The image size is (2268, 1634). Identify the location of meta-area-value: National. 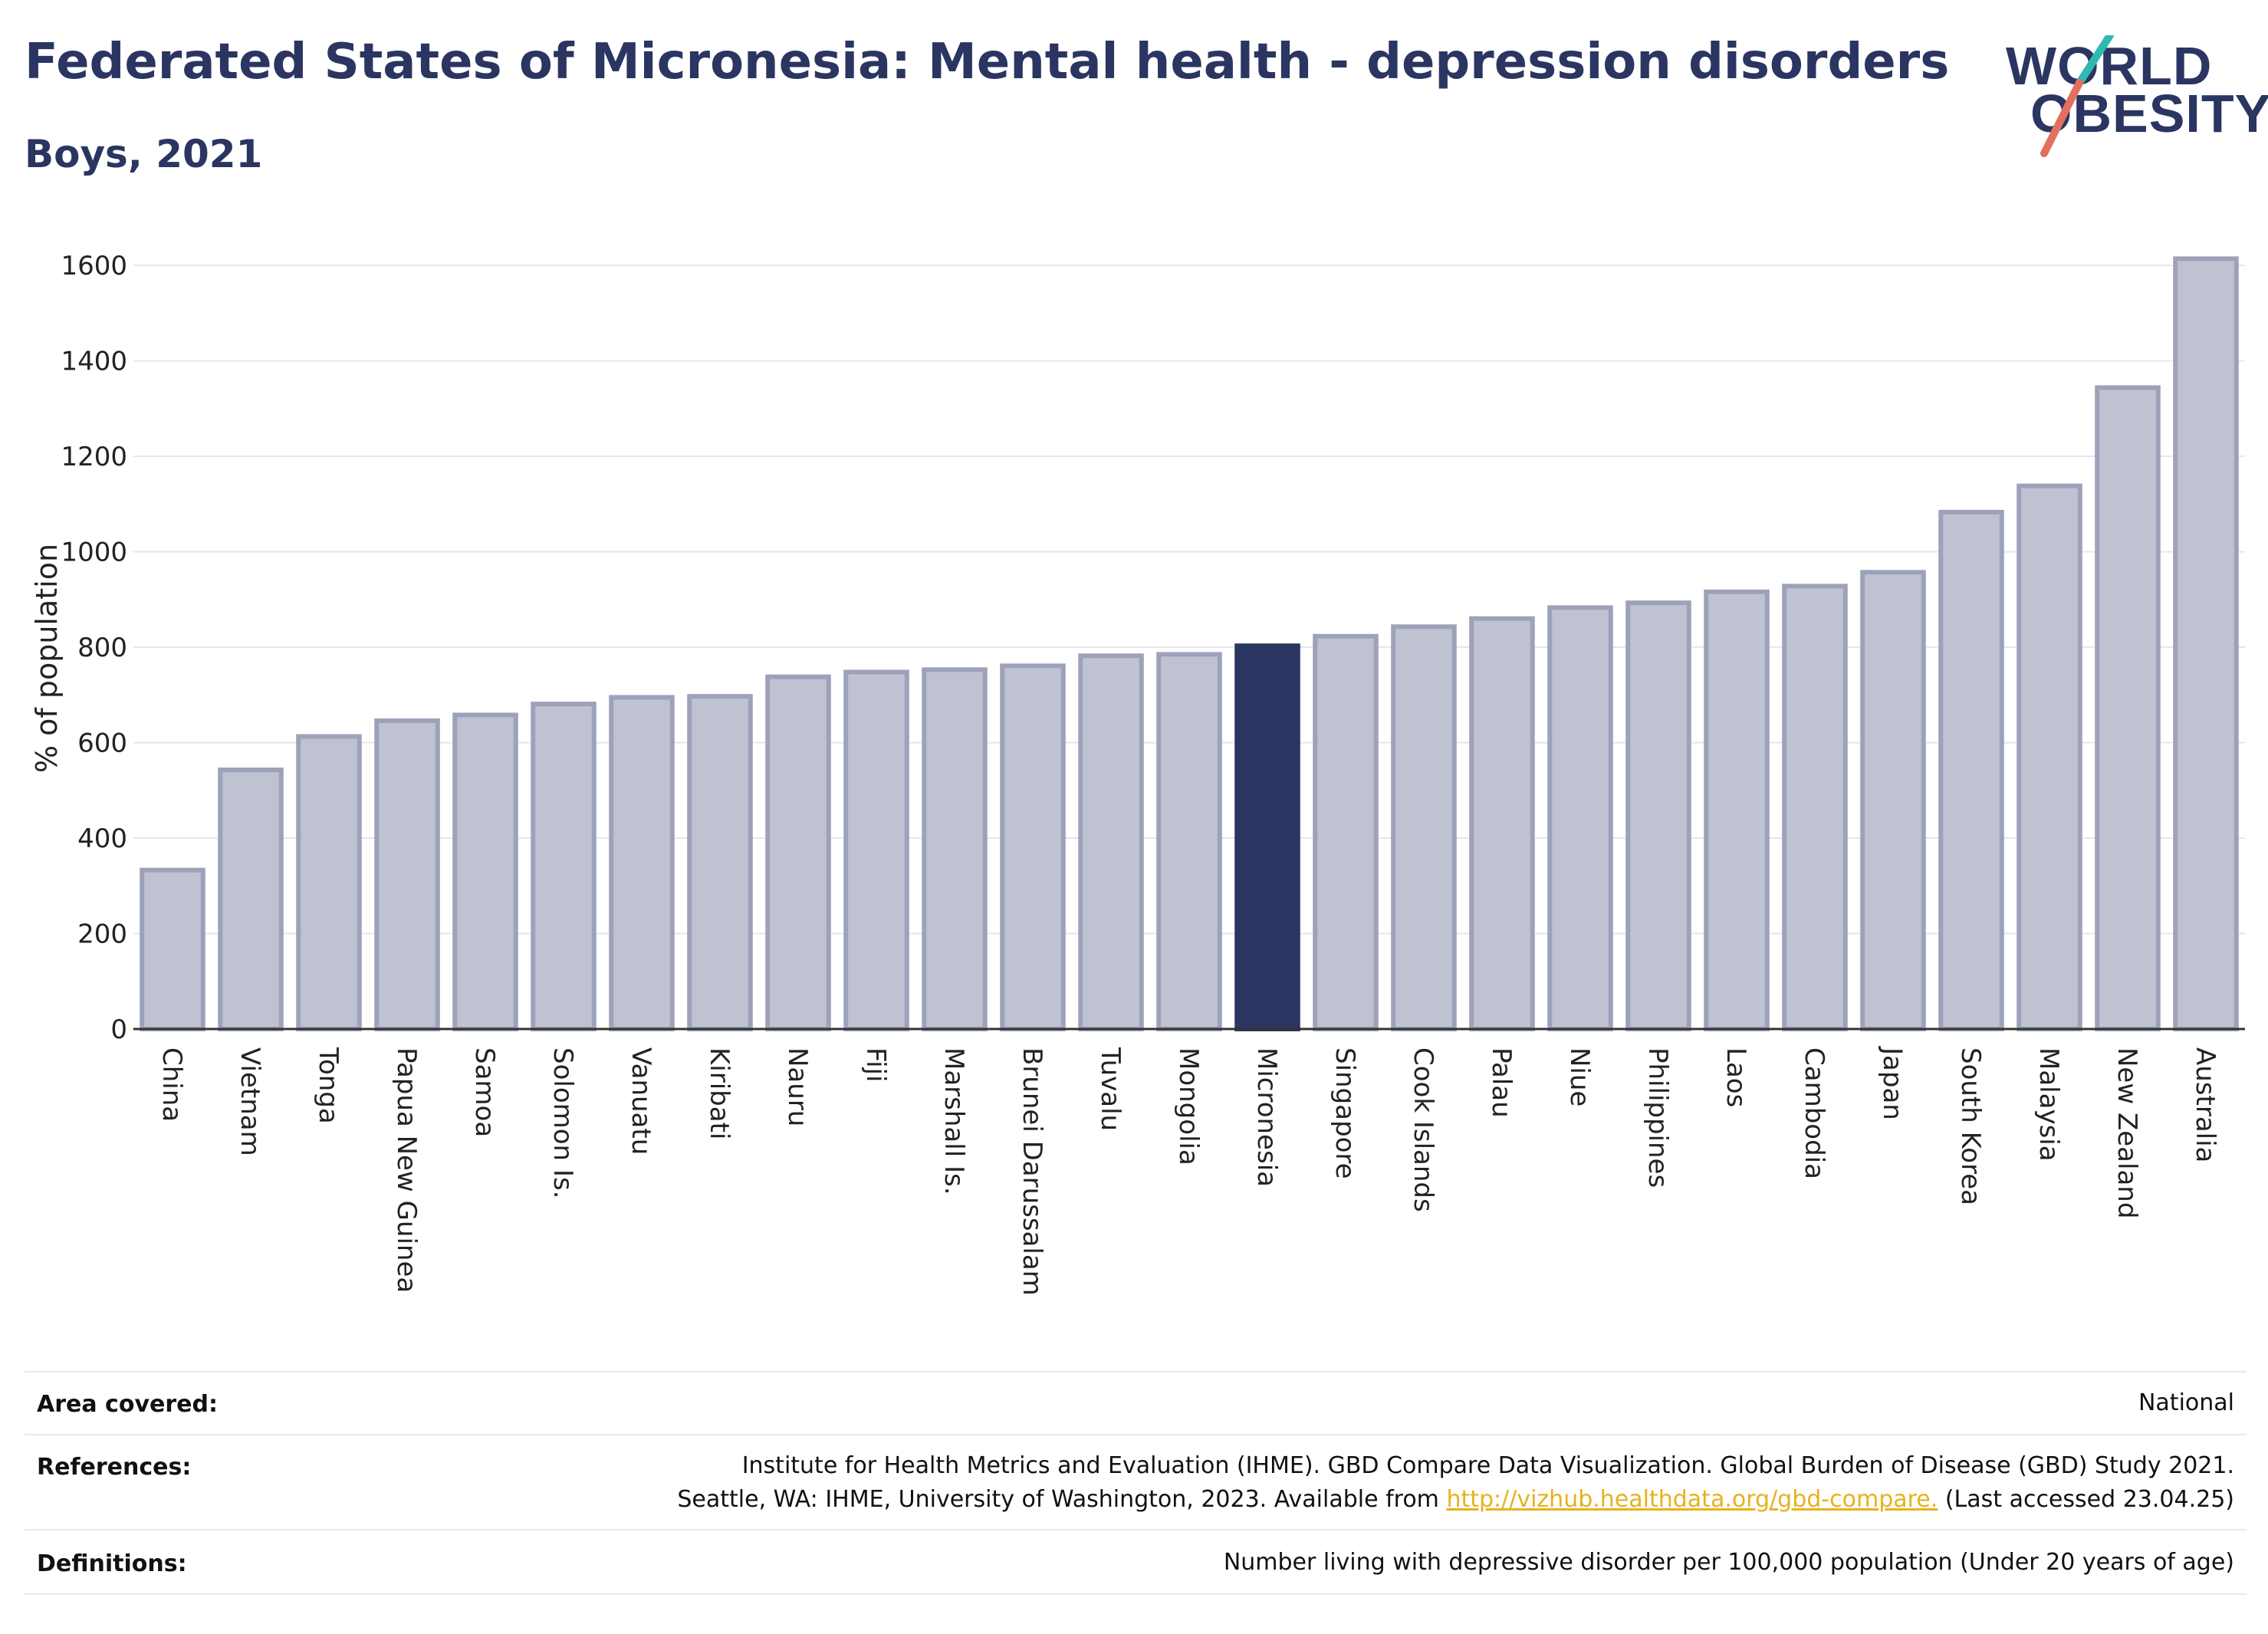
(2186, 1403).